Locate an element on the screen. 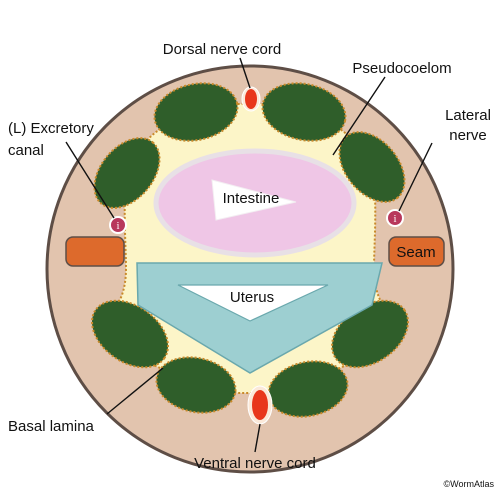  excretory-canal-label-line1: (L) Excretory is located at coordinates (51, 128).